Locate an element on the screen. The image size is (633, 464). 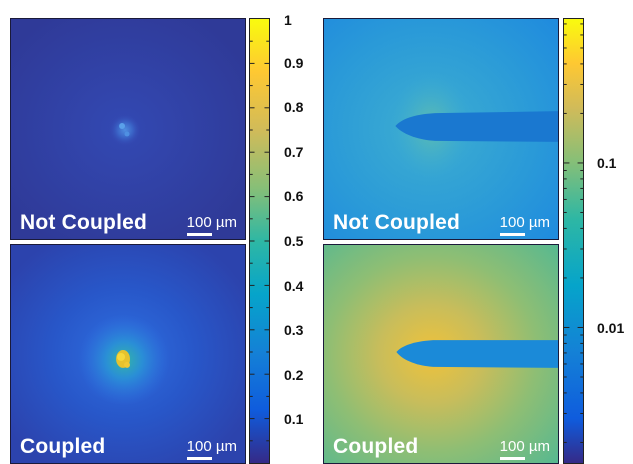
colorbar-linear-ticks is located at coordinates (259, 241).